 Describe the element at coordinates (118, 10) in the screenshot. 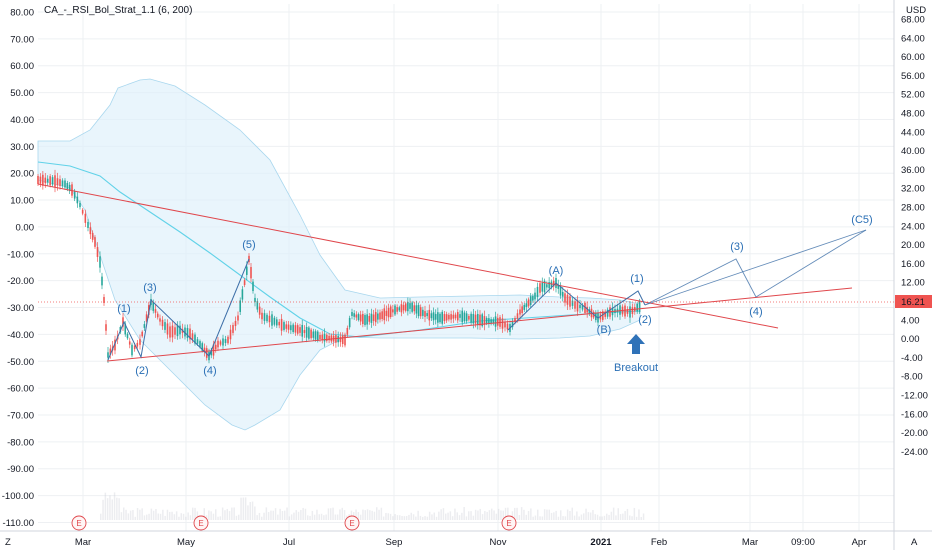

I see `indicator-title: CA_-_RSI_Bol_Strat_1.1 (6, 200)` at that location.